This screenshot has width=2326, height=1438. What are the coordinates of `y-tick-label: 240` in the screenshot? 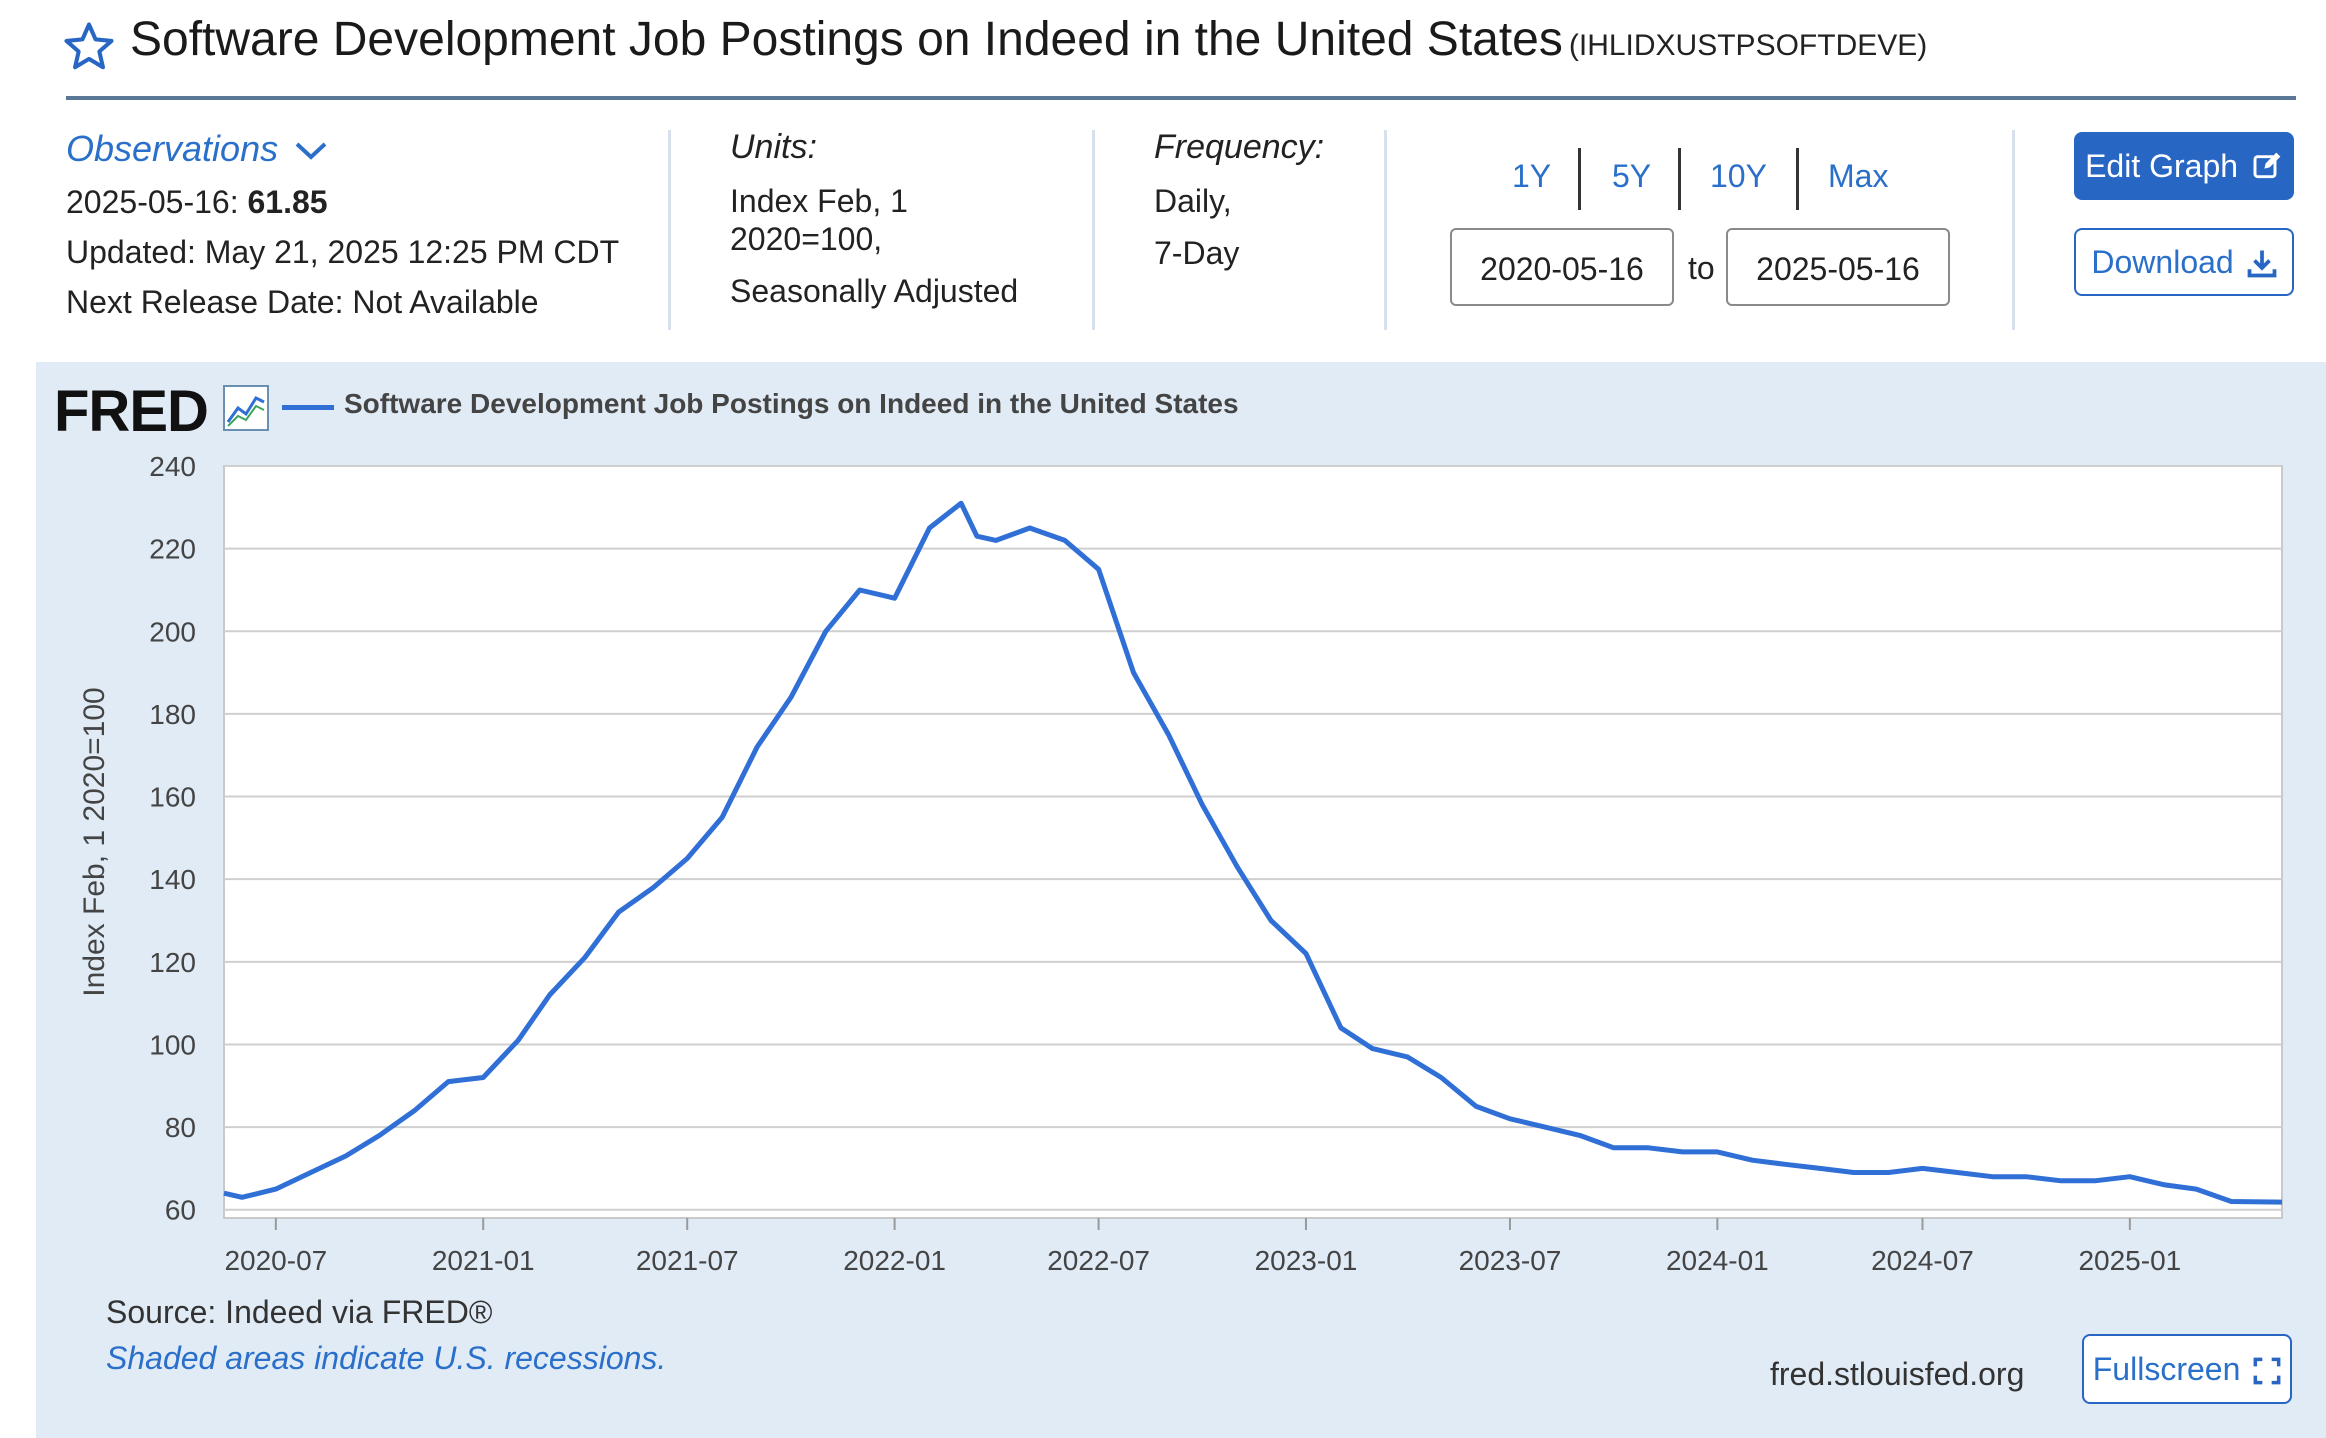 It's located at (172, 466).